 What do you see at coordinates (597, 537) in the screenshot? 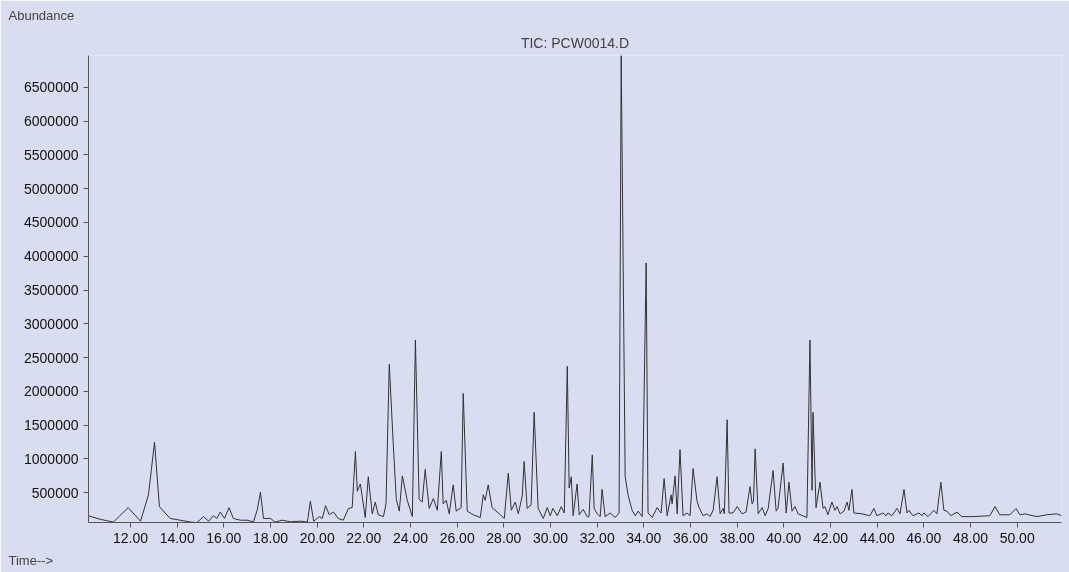
I see `x-tick-label: 32.00` at bounding box center [597, 537].